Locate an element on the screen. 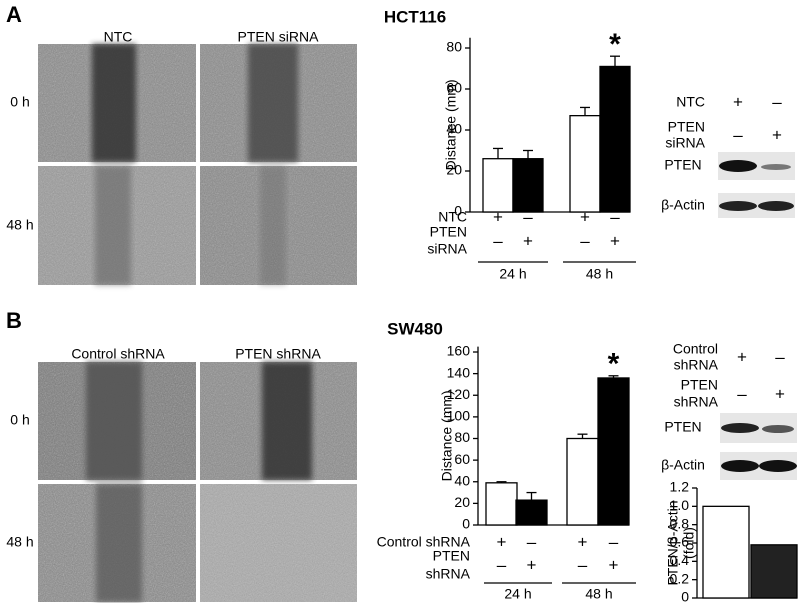  column-label: PTEN siRNA is located at coordinates (279, 37).